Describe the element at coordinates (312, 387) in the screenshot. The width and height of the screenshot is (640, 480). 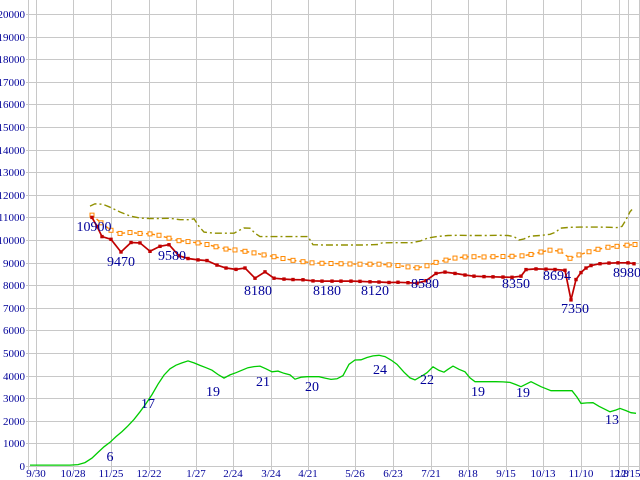
I see `point-label: 20` at that location.